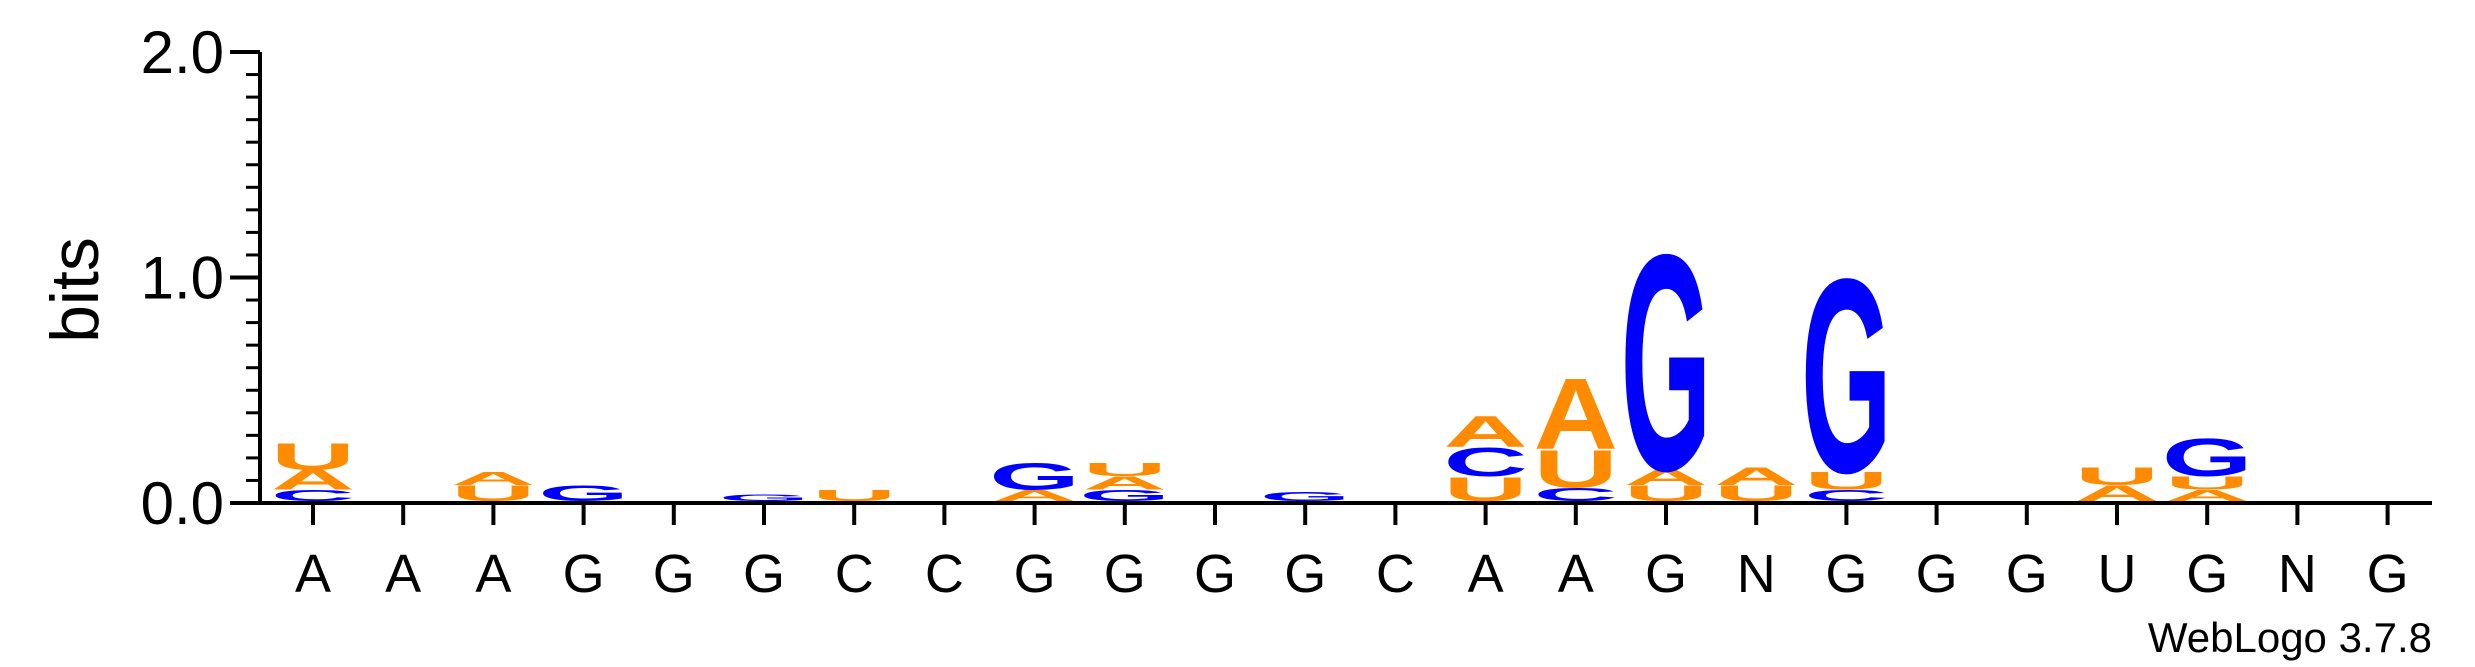 The width and height of the screenshot is (2475, 667). What do you see at coordinates (2290, 637) in the screenshot?
I see `weblogo-credit: WebLogo 3.7.8` at bounding box center [2290, 637].